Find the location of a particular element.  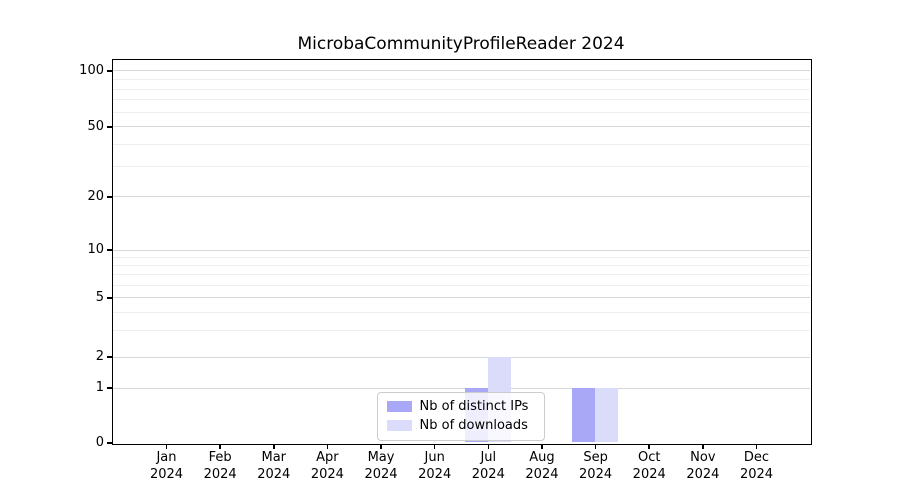

y-tick-label: 20 is located at coordinates (95, 196).